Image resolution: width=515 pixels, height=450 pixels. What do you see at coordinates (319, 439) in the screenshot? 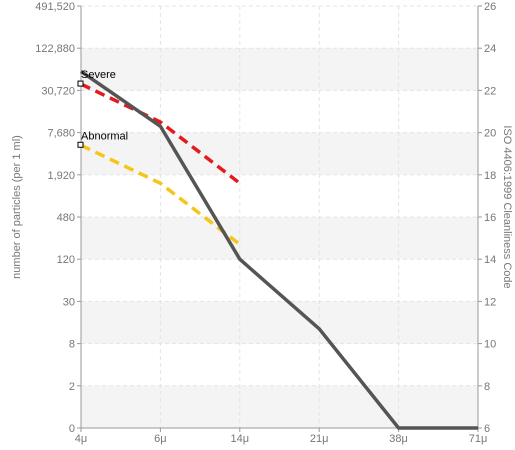
I see `x-tick-label: 21μ` at bounding box center [319, 439].